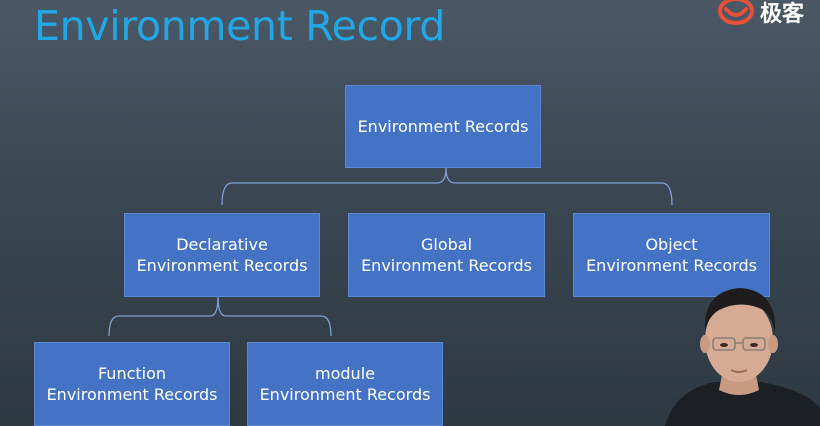  What do you see at coordinates (446, 244) in the screenshot?
I see `node-label-line1: Global` at bounding box center [446, 244].